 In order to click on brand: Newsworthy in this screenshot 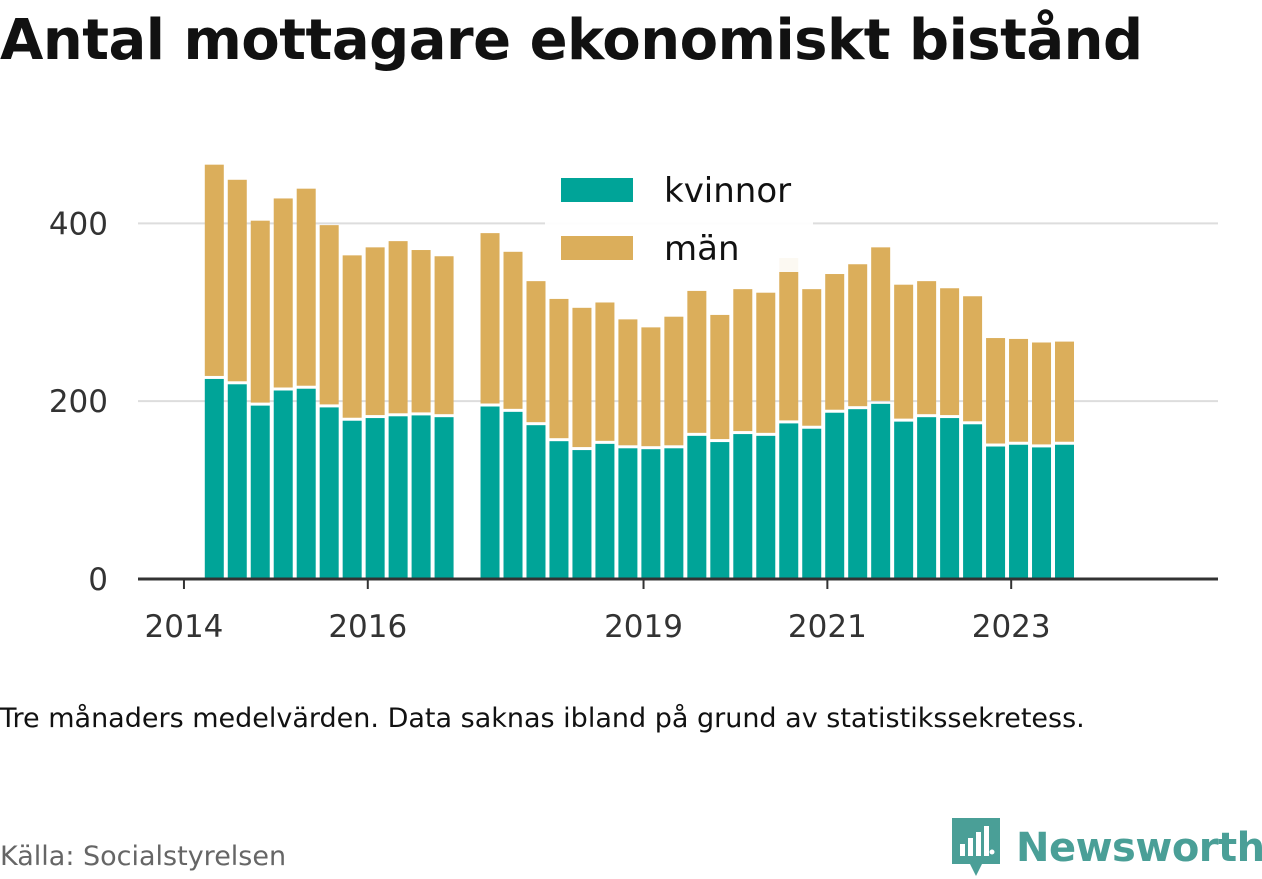, I will do `click(1107, 848)`.